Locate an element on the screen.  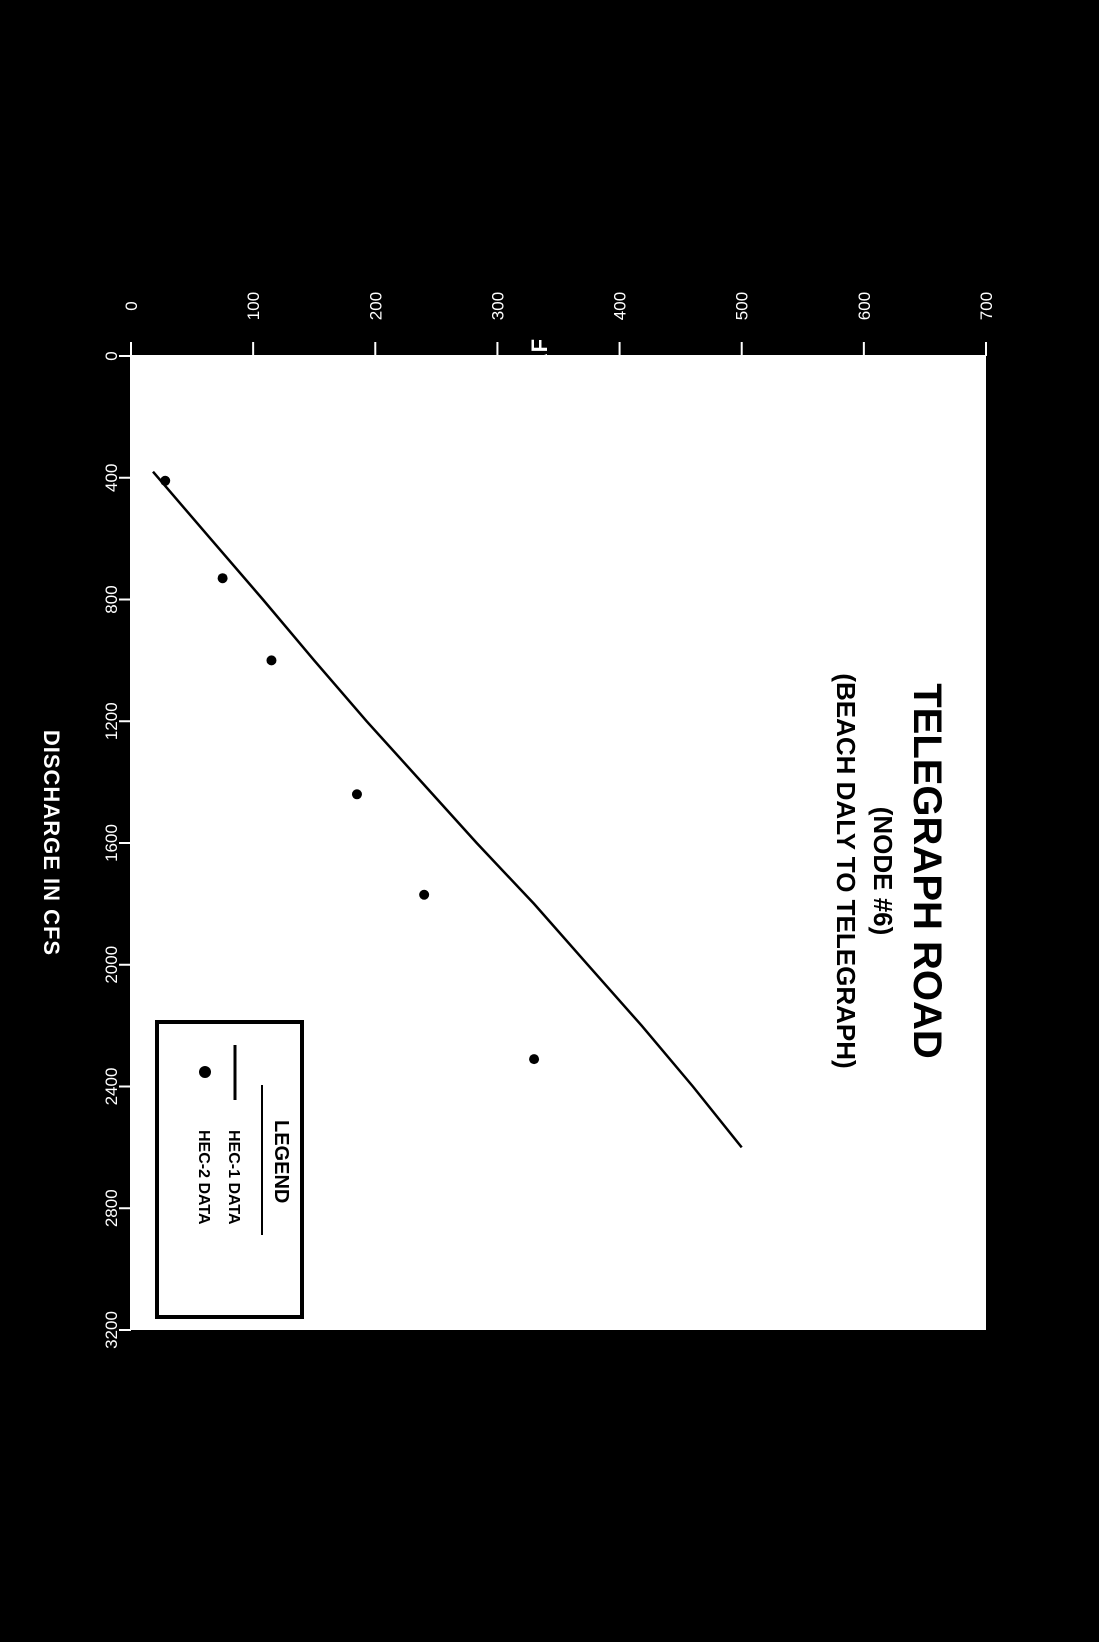
y-tick-label: 0 is located at coordinates (131, 305).